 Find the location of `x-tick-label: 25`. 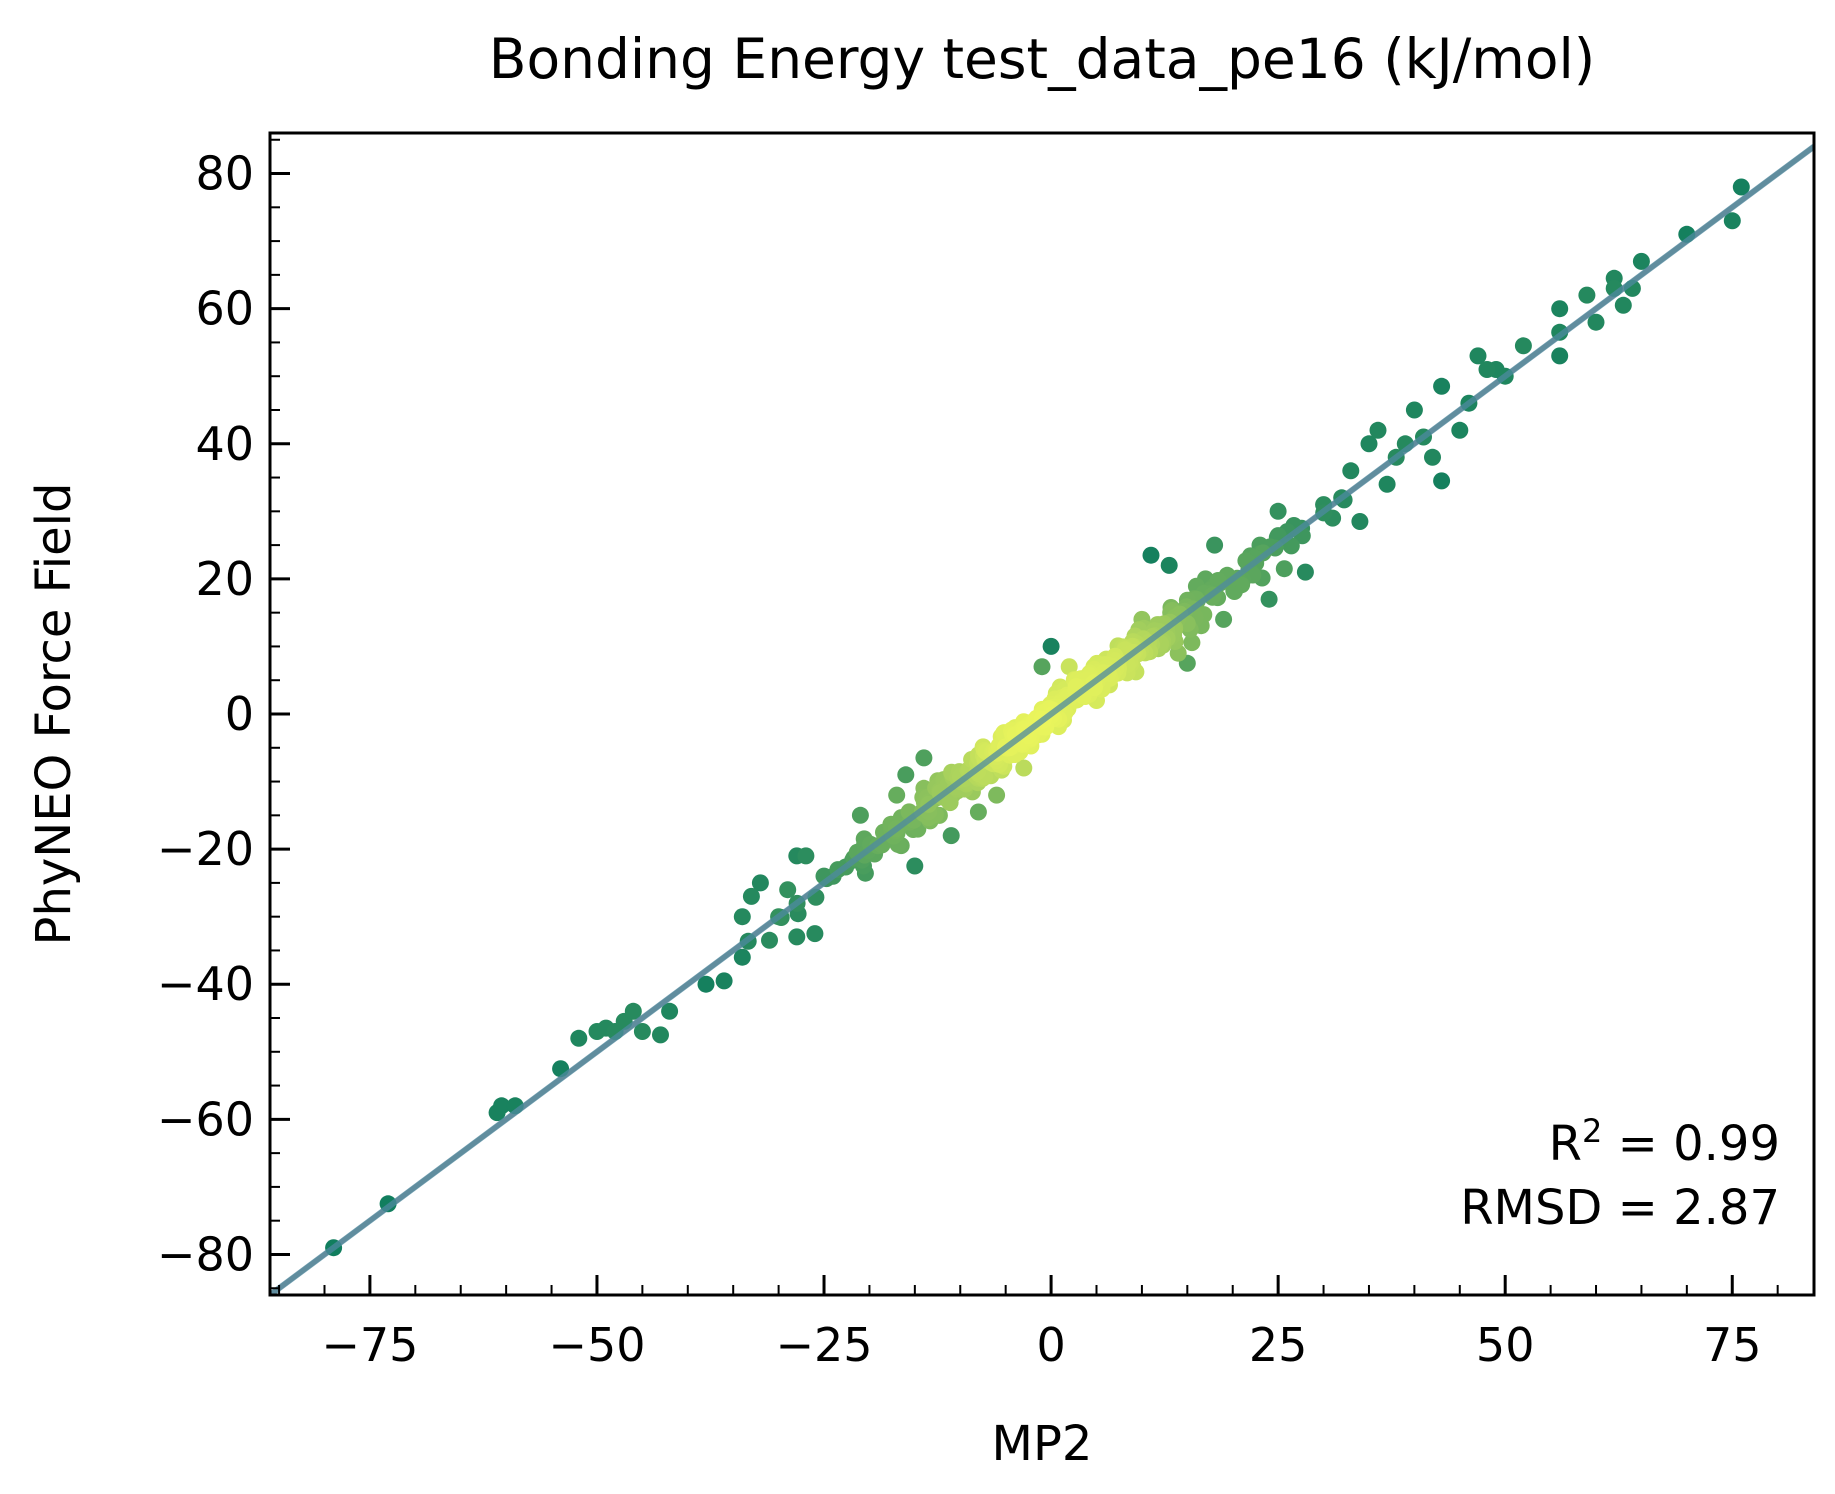

x-tick-label: 25 is located at coordinates (1278, 1345).